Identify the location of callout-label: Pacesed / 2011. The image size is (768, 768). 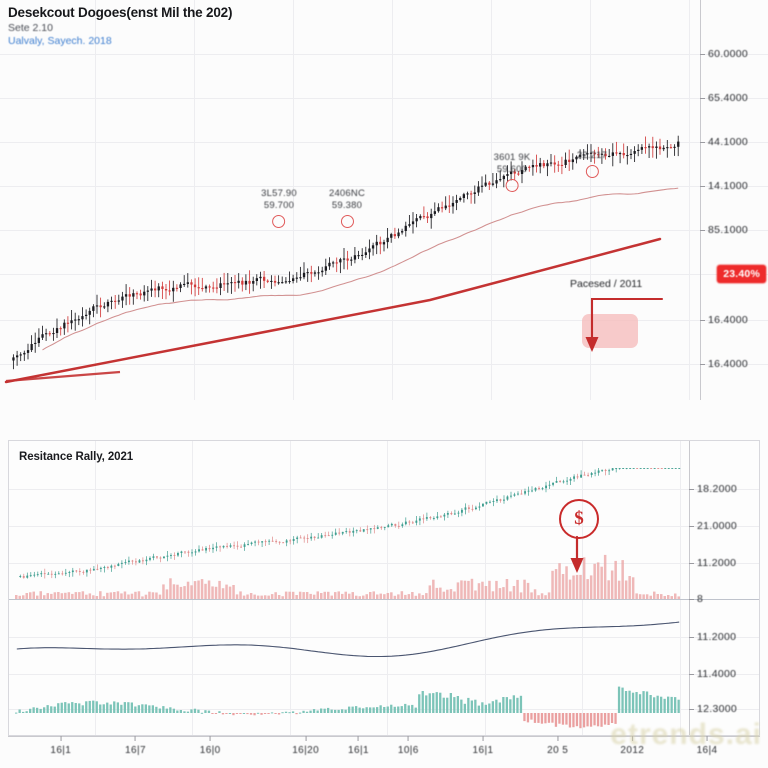
(606, 284).